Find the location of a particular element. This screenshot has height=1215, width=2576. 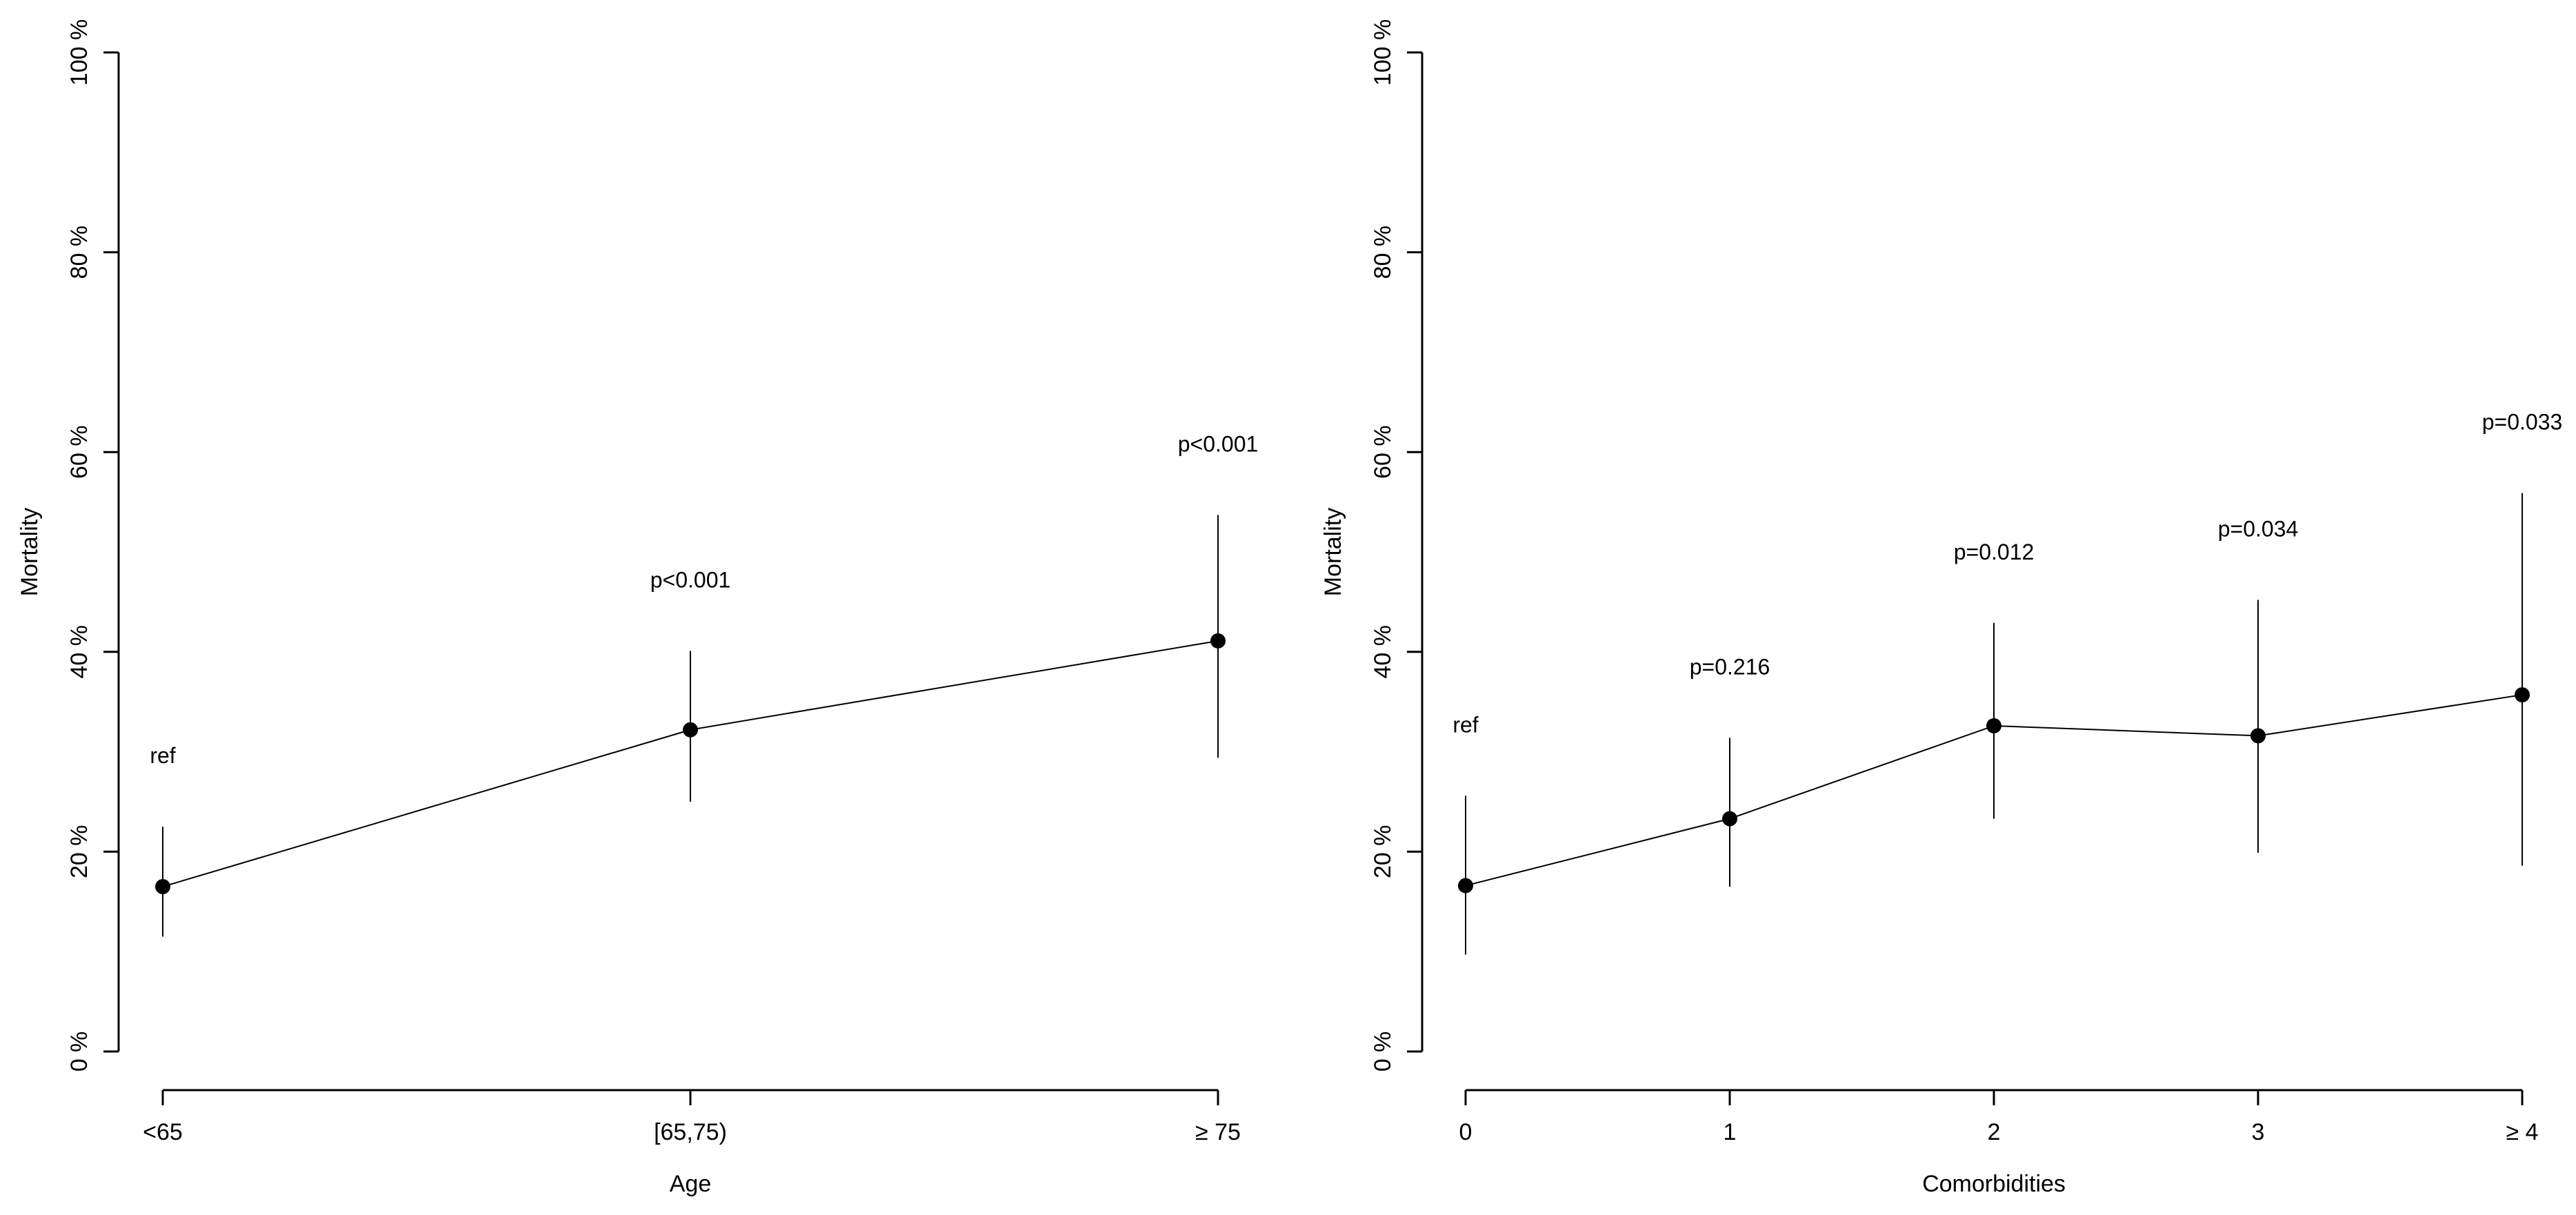

x-tick-label: 3 is located at coordinates (2258, 1132).